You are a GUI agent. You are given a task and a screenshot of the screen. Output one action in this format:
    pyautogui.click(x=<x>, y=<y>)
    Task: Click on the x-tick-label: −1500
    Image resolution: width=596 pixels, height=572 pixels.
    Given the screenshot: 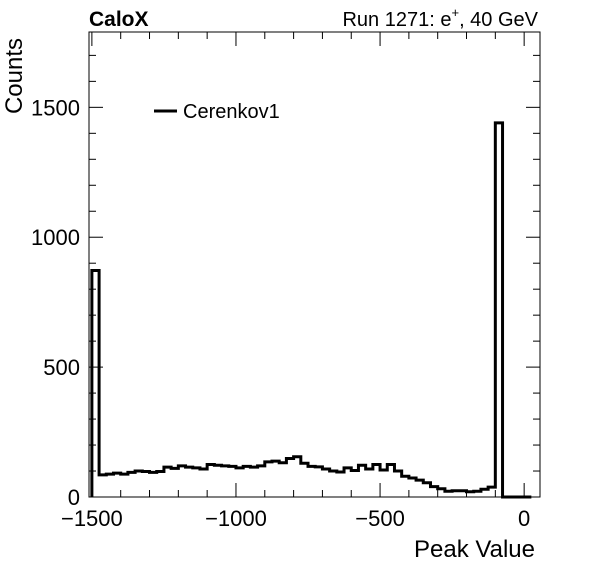 What is the action you would take?
    pyautogui.click(x=92, y=518)
    